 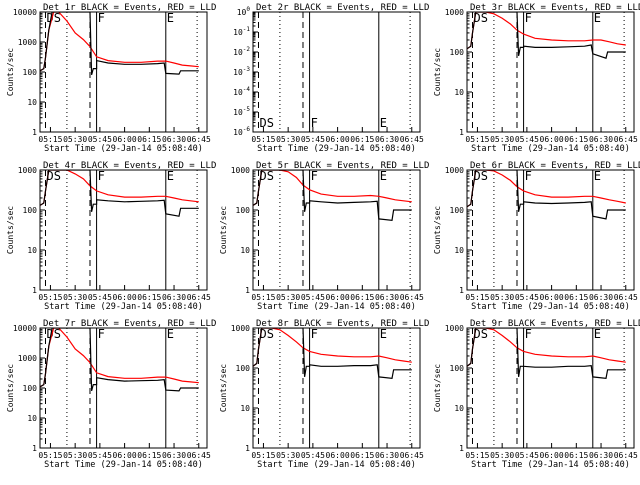 I want to click on x-tick-label: 05:45, so click(x=313, y=139).